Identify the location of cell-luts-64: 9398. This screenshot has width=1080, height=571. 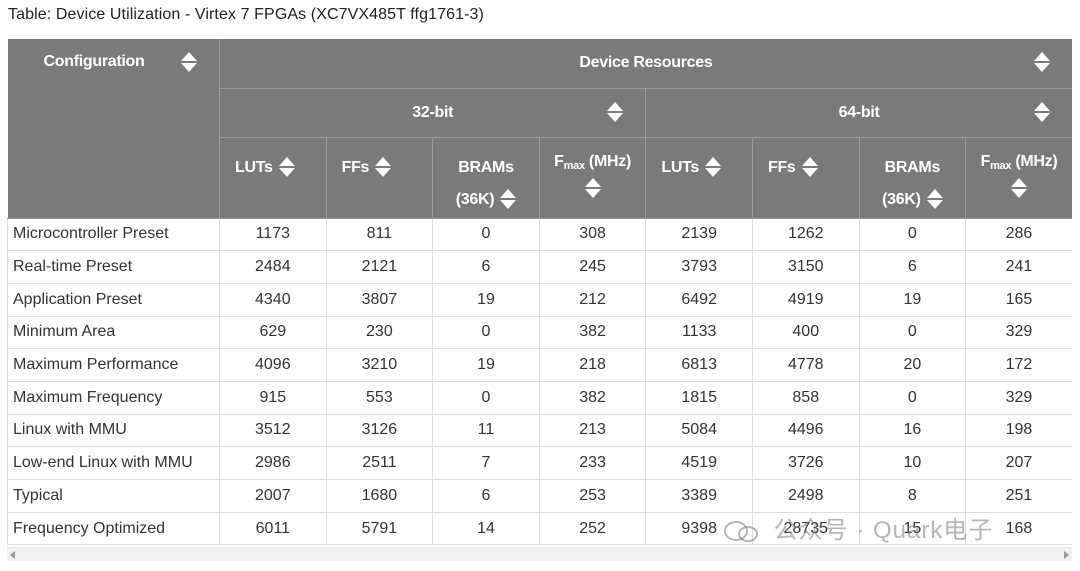
(699, 529).